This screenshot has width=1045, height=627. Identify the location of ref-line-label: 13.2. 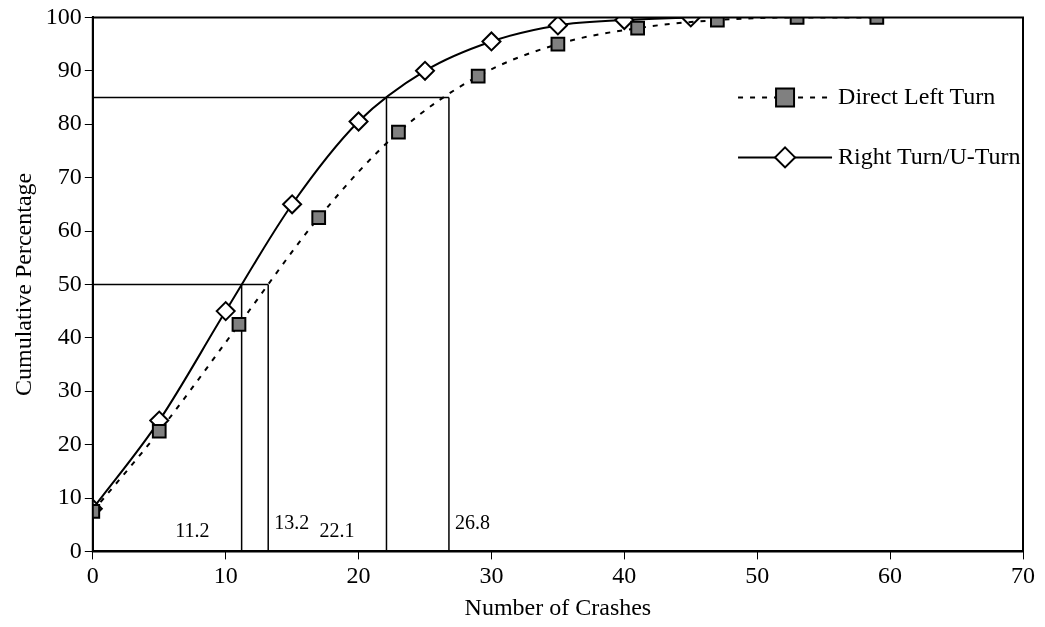
(292, 522).